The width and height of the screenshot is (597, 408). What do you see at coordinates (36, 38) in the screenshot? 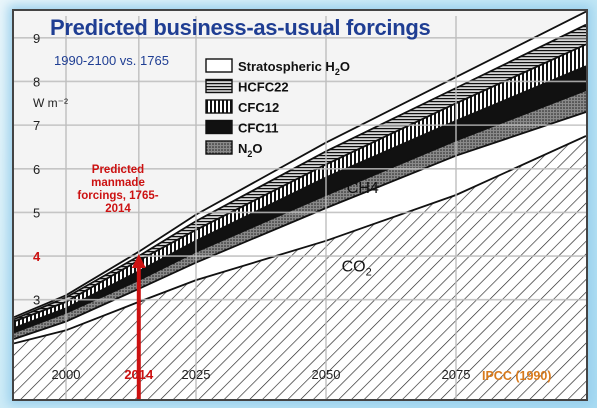
I see `y-tick-label: 9` at bounding box center [36, 38].